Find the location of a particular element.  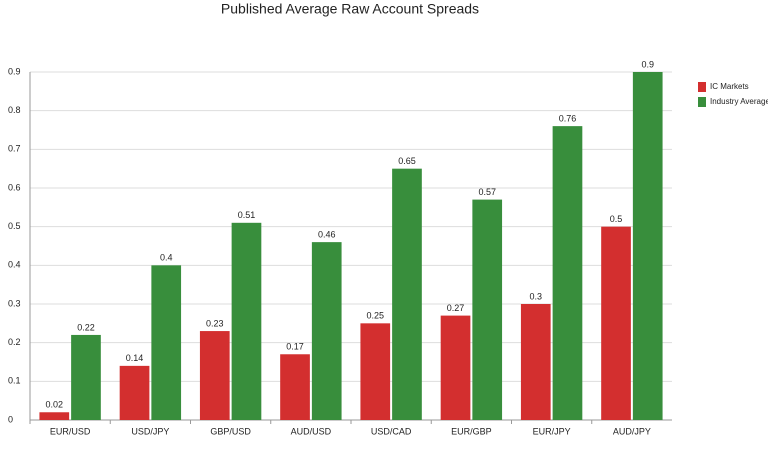

x-tick-label: GBP/USD is located at coordinates (230, 431).